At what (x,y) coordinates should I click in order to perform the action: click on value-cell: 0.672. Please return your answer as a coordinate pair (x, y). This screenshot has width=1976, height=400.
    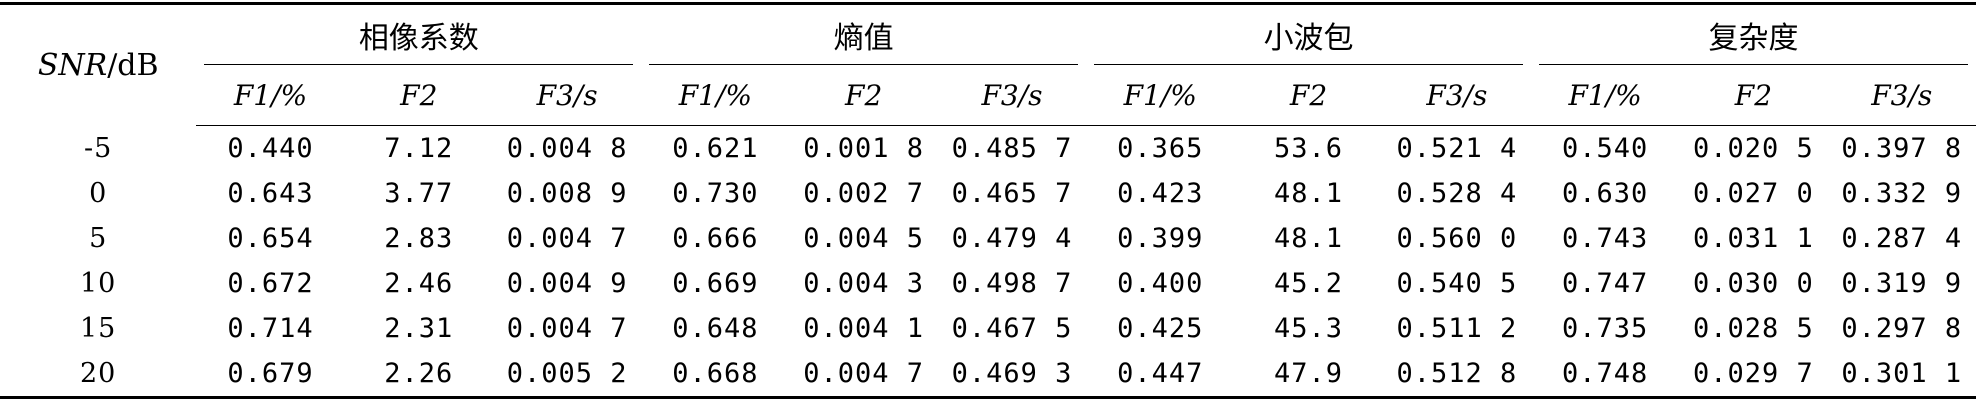
    Looking at the image, I should click on (270, 283).